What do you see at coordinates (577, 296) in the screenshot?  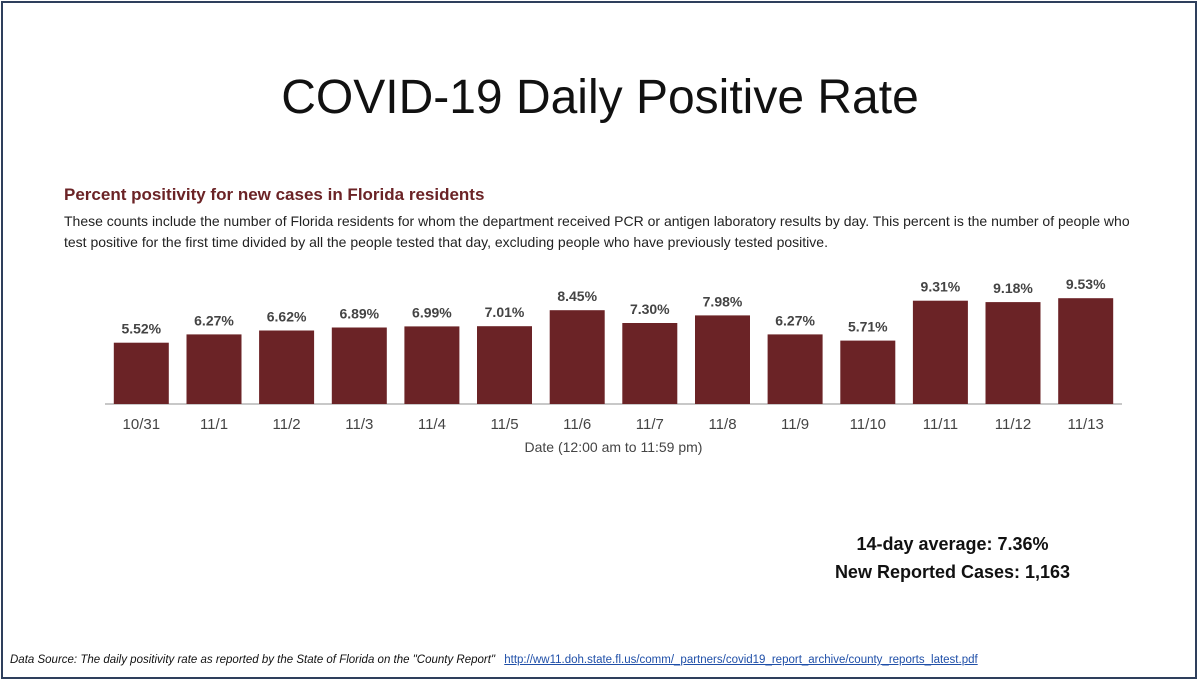 I see `data-label: 8.45%` at bounding box center [577, 296].